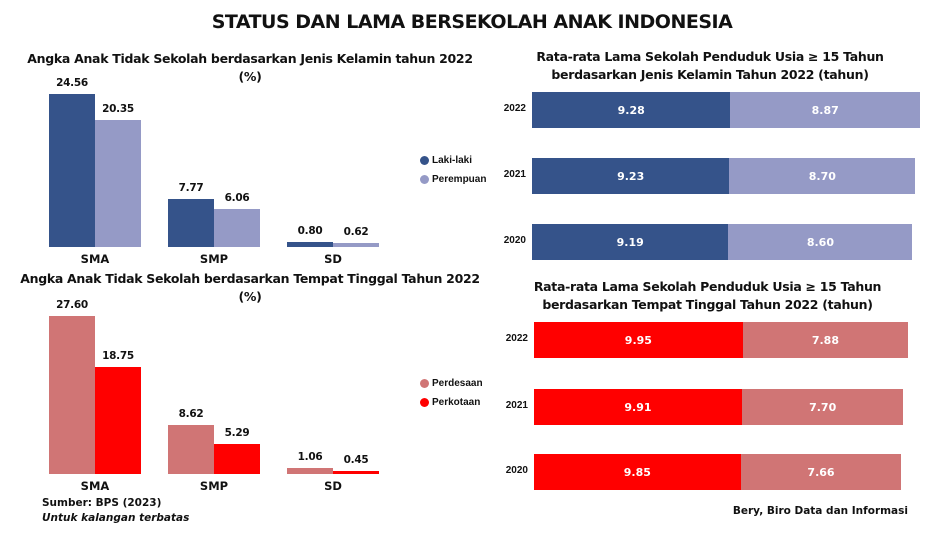 The image size is (944, 534). Describe the element at coordinates (631, 110) in the screenshot. I see `bar-2022-Laki-laki: 9.28` at that location.